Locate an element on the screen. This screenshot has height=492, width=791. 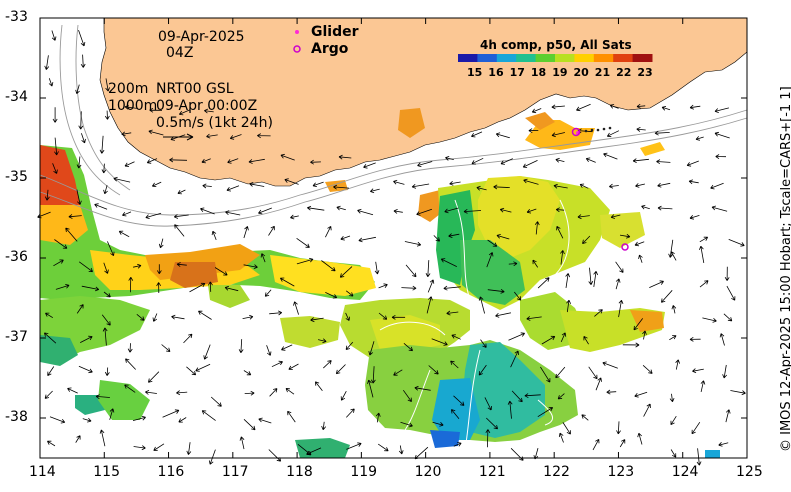
hour-label: 04Z is located at coordinates (180, 53).